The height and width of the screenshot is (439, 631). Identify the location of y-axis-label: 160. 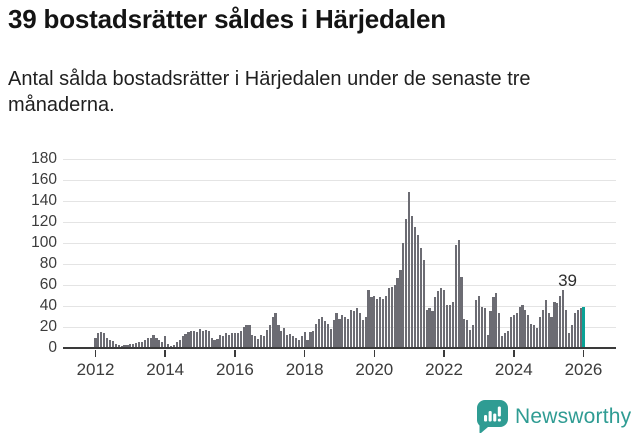
(44, 179).